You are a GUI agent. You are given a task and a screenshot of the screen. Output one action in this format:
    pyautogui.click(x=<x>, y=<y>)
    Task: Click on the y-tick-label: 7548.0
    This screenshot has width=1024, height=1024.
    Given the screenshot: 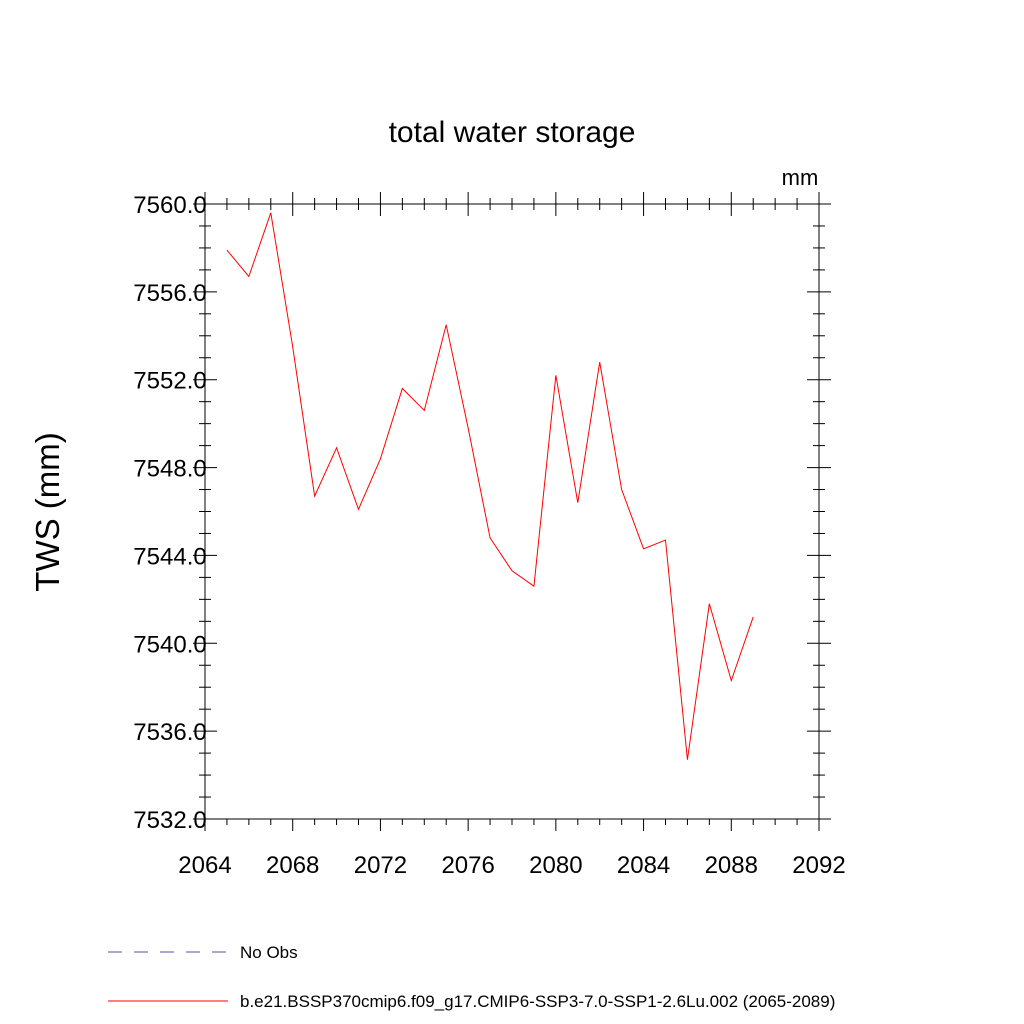 What is the action you would take?
    pyautogui.click(x=169, y=469)
    